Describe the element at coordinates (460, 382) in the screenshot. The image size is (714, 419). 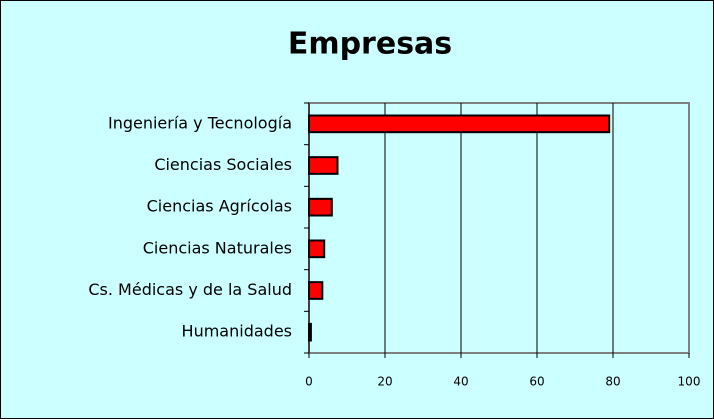
I see `x-tick-label: 40` at that location.